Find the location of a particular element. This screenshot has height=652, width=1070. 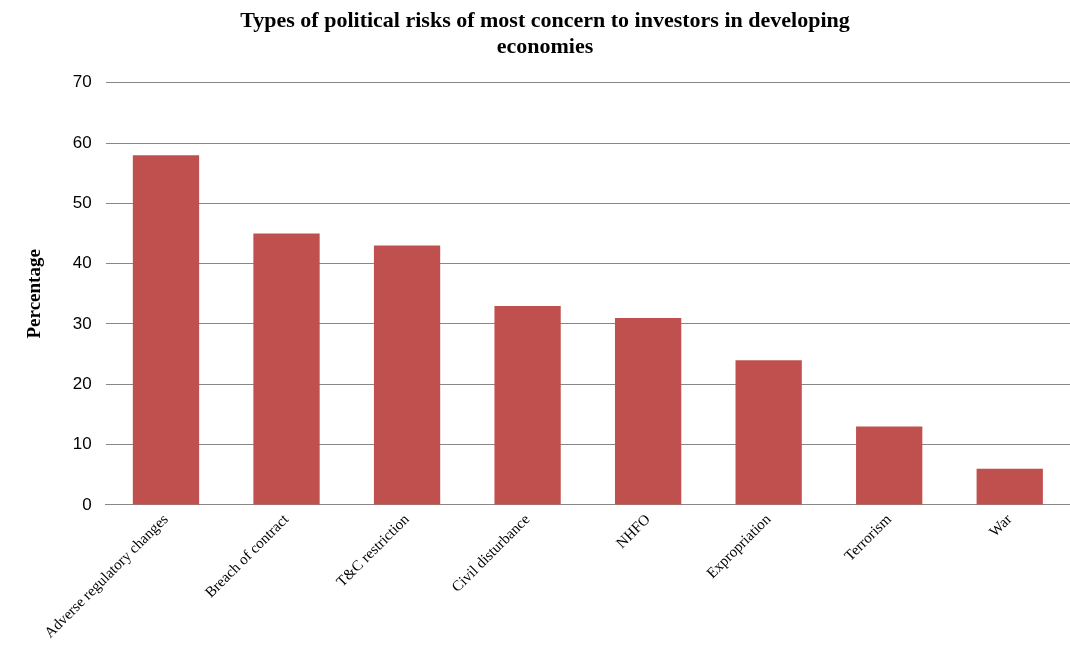

y-axis-title: Percentage is located at coordinates (34, 294).